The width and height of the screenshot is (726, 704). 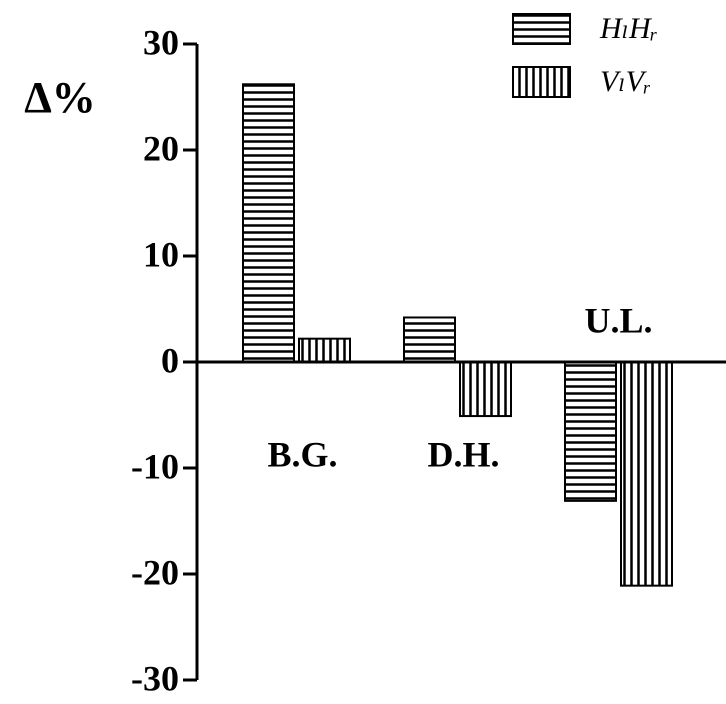 What do you see at coordinates (60, 97) in the screenshot?
I see `y-axis-label: Δ%` at bounding box center [60, 97].